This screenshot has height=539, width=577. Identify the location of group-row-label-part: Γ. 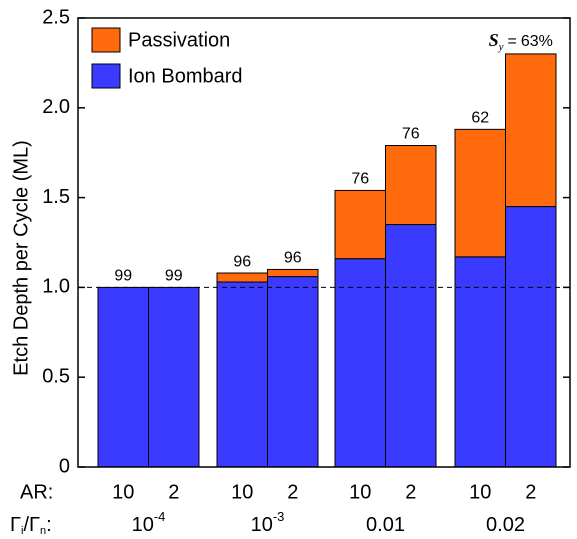
(15, 525).